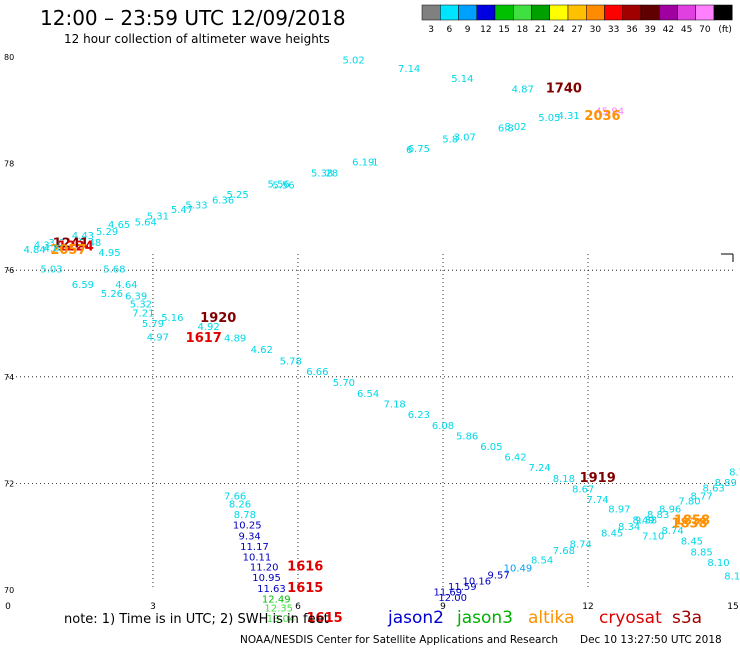  I want to click on wave-height-label: 4.84, so click(34, 250).